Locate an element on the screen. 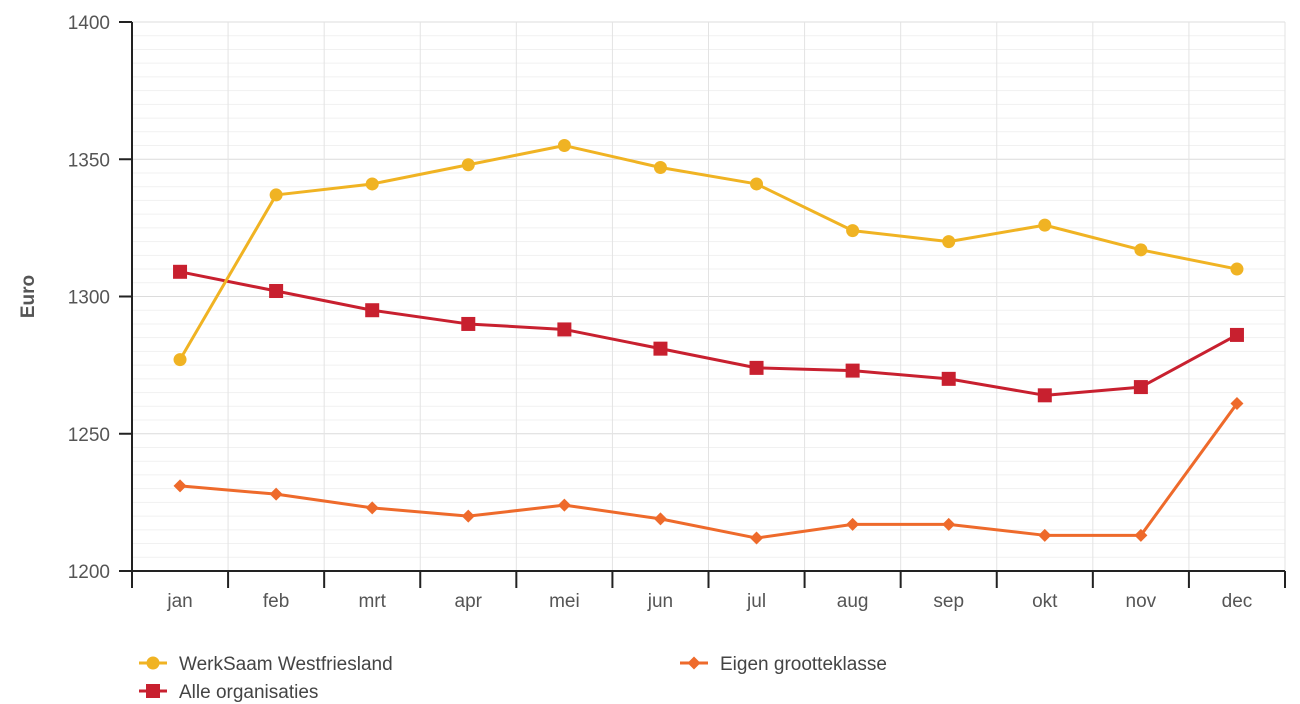 The width and height of the screenshot is (1300, 704). legend-item: WerkSaam Westfriesland is located at coordinates (266, 664).